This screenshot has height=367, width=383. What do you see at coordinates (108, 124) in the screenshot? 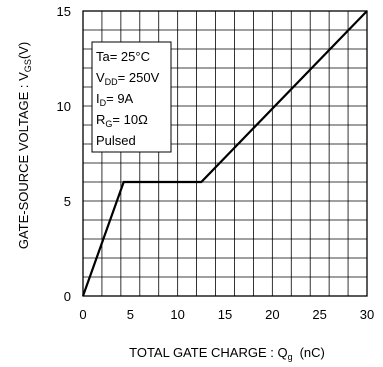
I see `condition-sub: G` at bounding box center [108, 124].